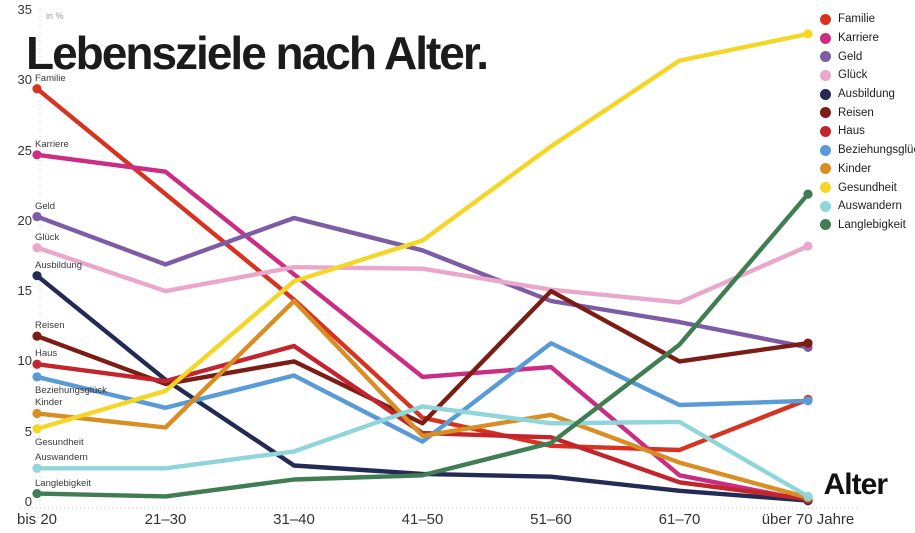 Image resolution: width=915 pixels, height=533 pixels. Describe the element at coordinates (257, 53) in the screenshot. I see `chart-title: Lebensziele nach Alter.` at that location.